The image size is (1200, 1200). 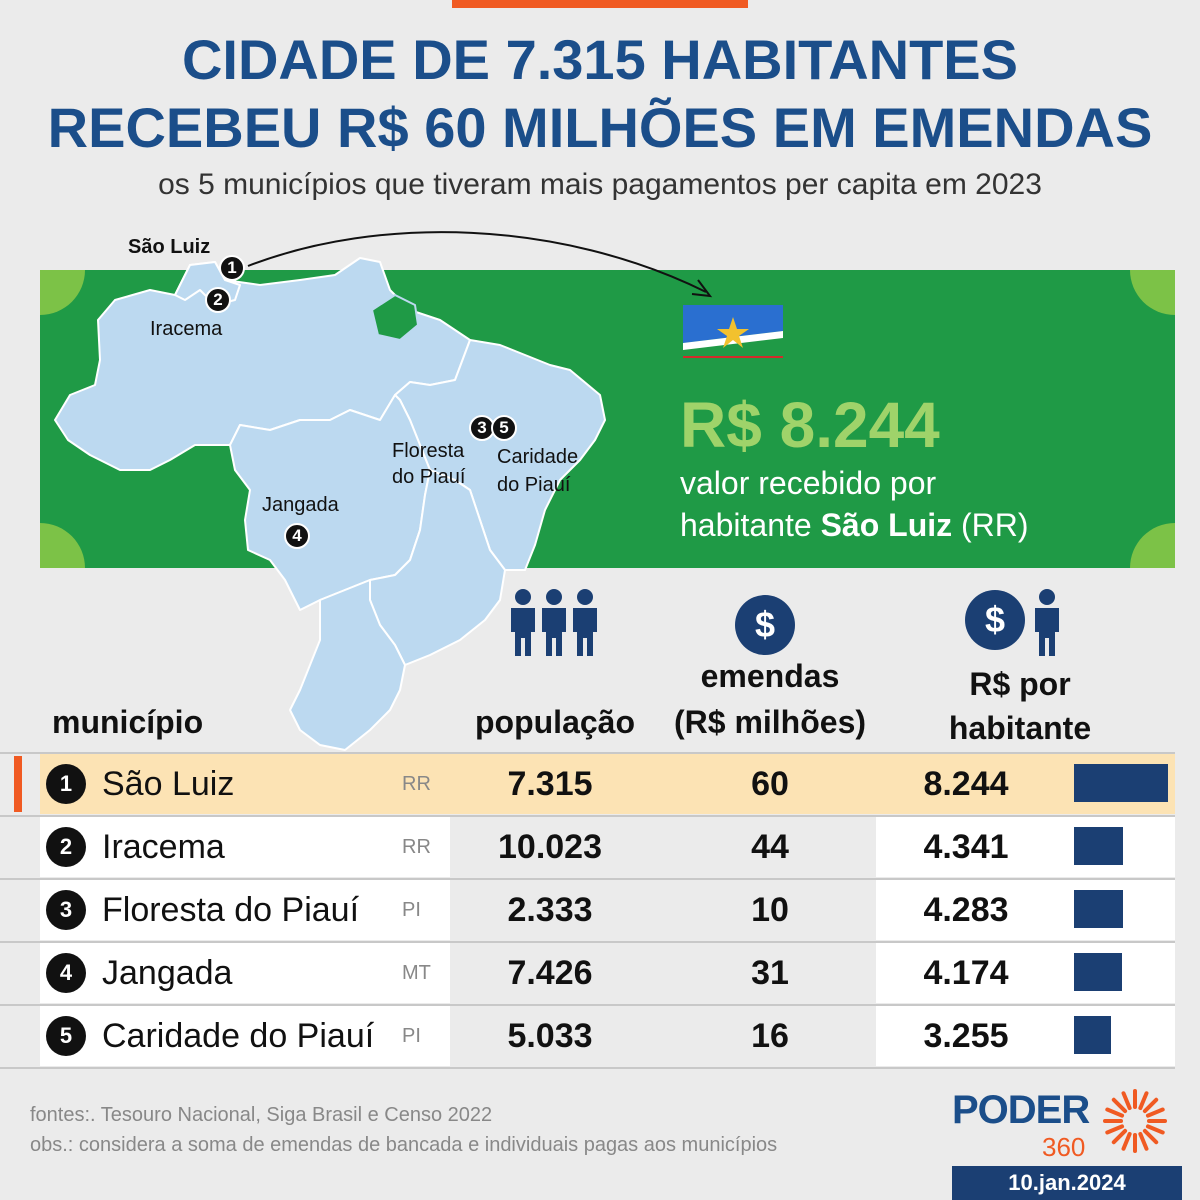 I want to click on rank-badge: 5, so click(x=66, y=1036).